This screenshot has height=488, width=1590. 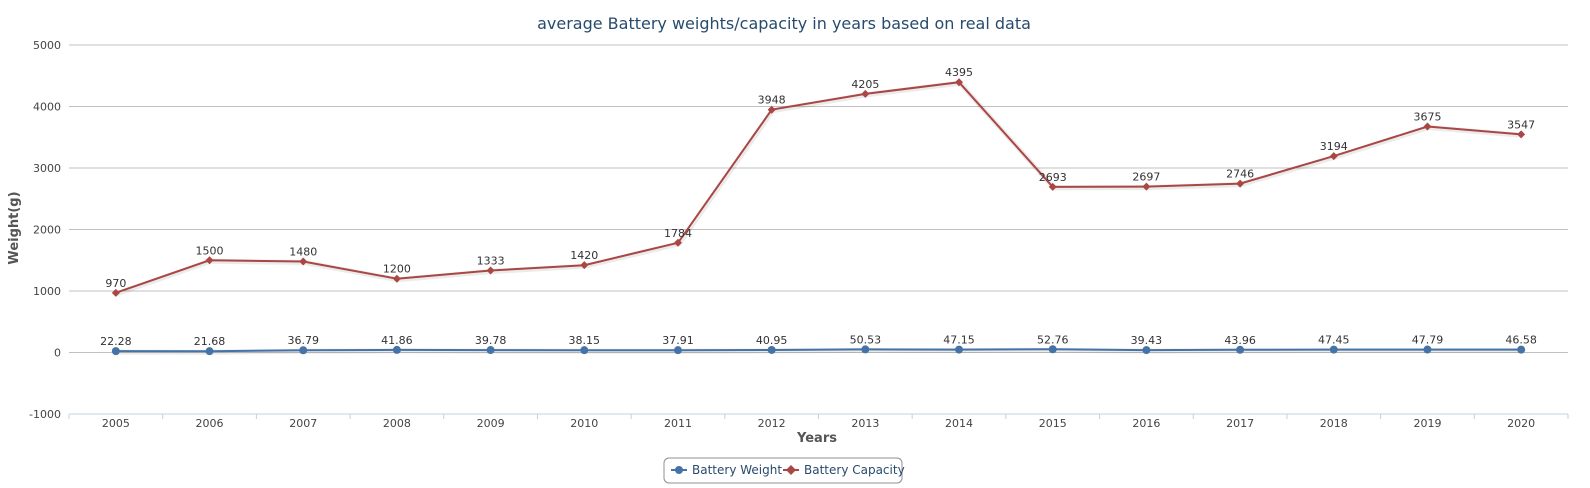 I want to click on data-label-battery-weight: 40.95, so click(x=772, y=340).